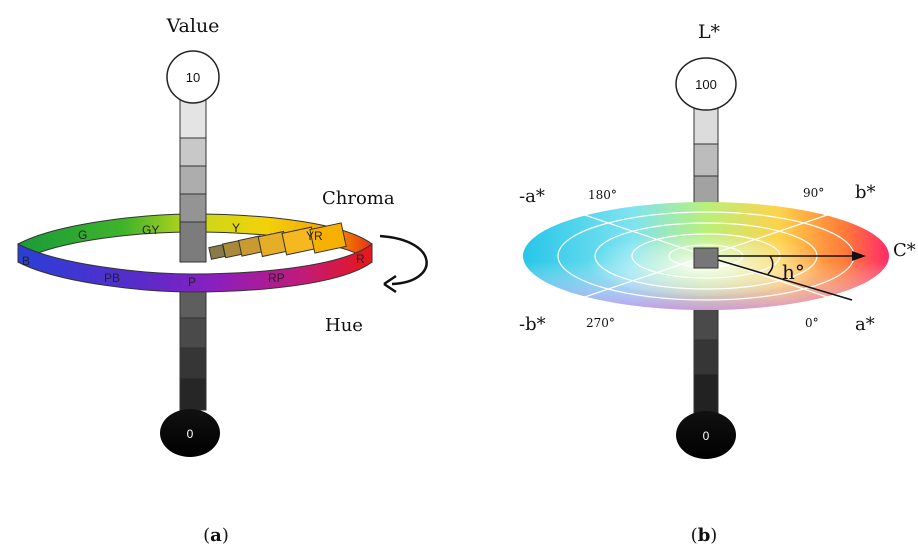 This screenshot has width=918, height=544. I want to click on label-hue-angle: h°, so click(793, 272).